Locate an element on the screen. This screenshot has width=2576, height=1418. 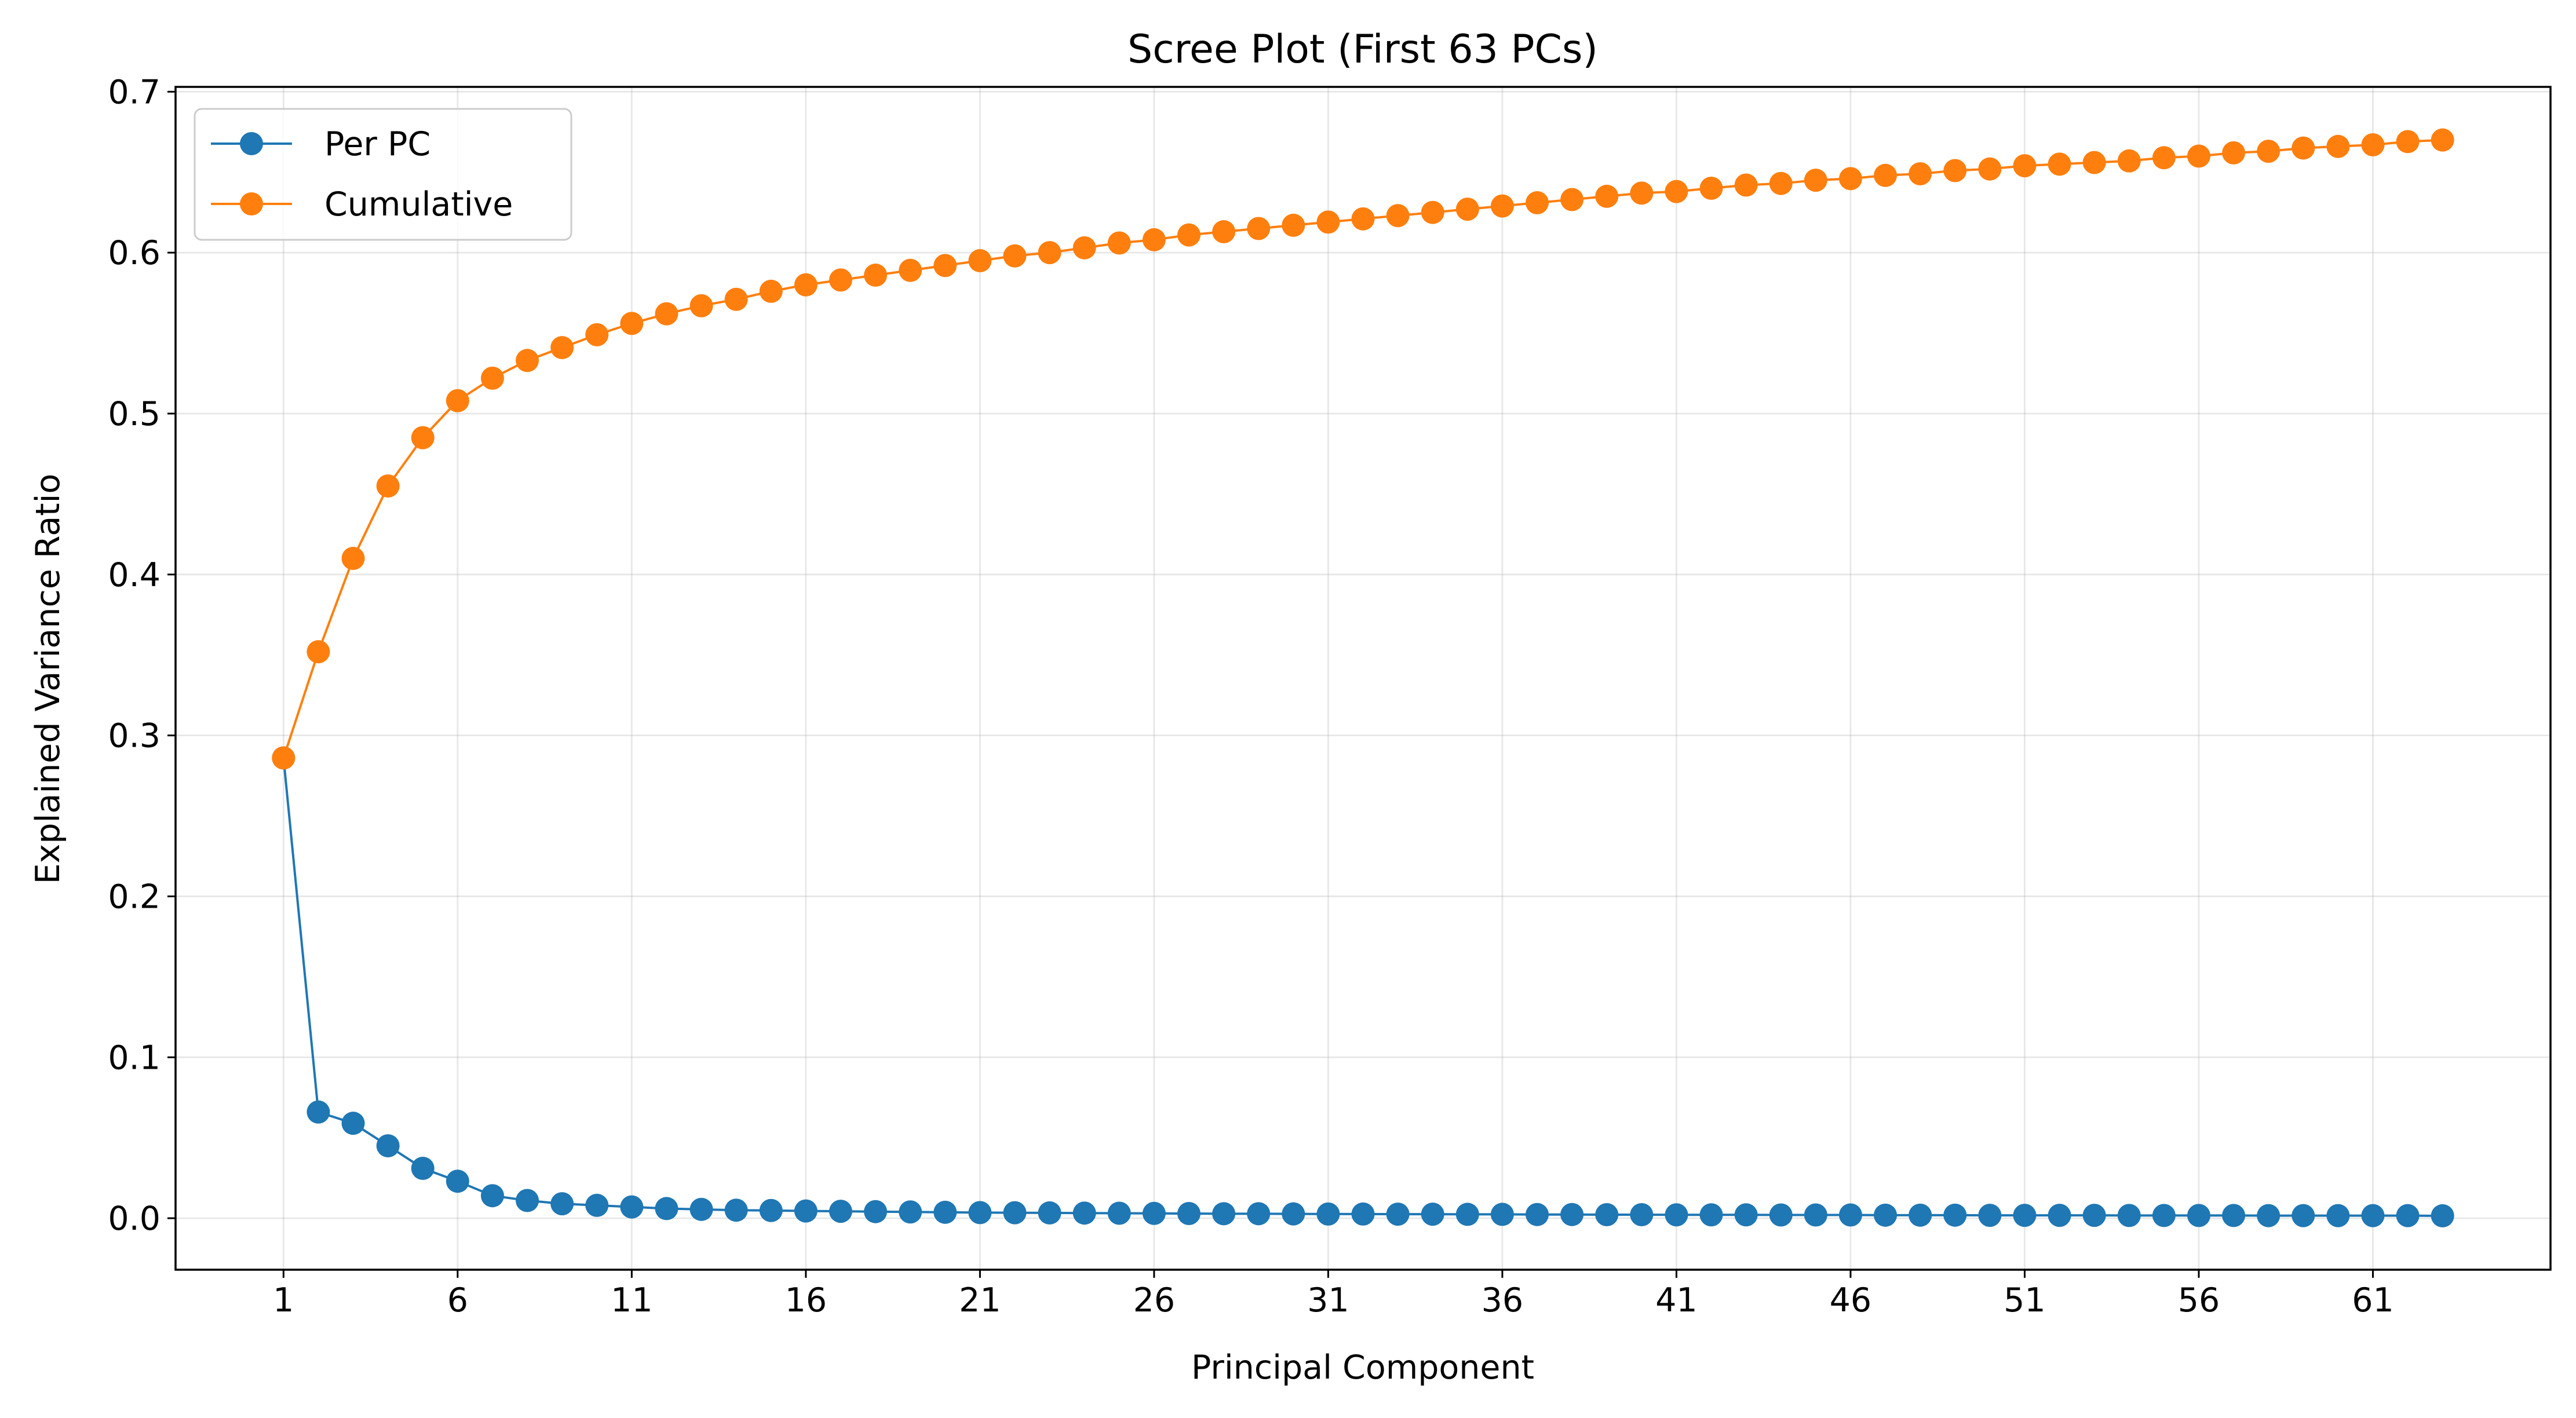
x-tick-label: 31 is located at coordinates (1328, 1301).